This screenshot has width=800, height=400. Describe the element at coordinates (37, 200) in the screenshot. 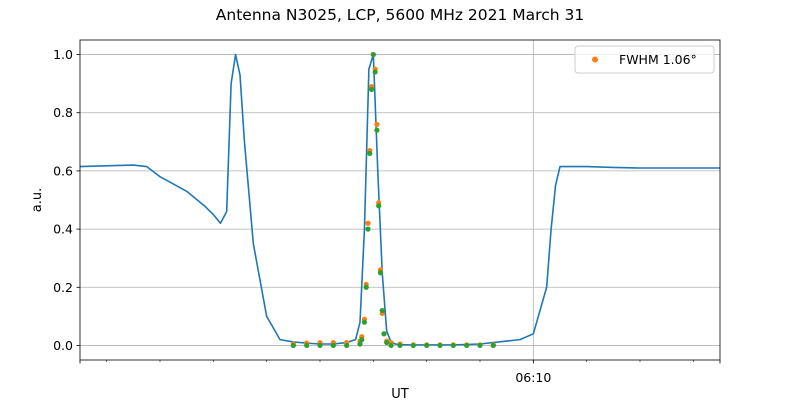

I see `y-axis-label: a.u.` at that location.